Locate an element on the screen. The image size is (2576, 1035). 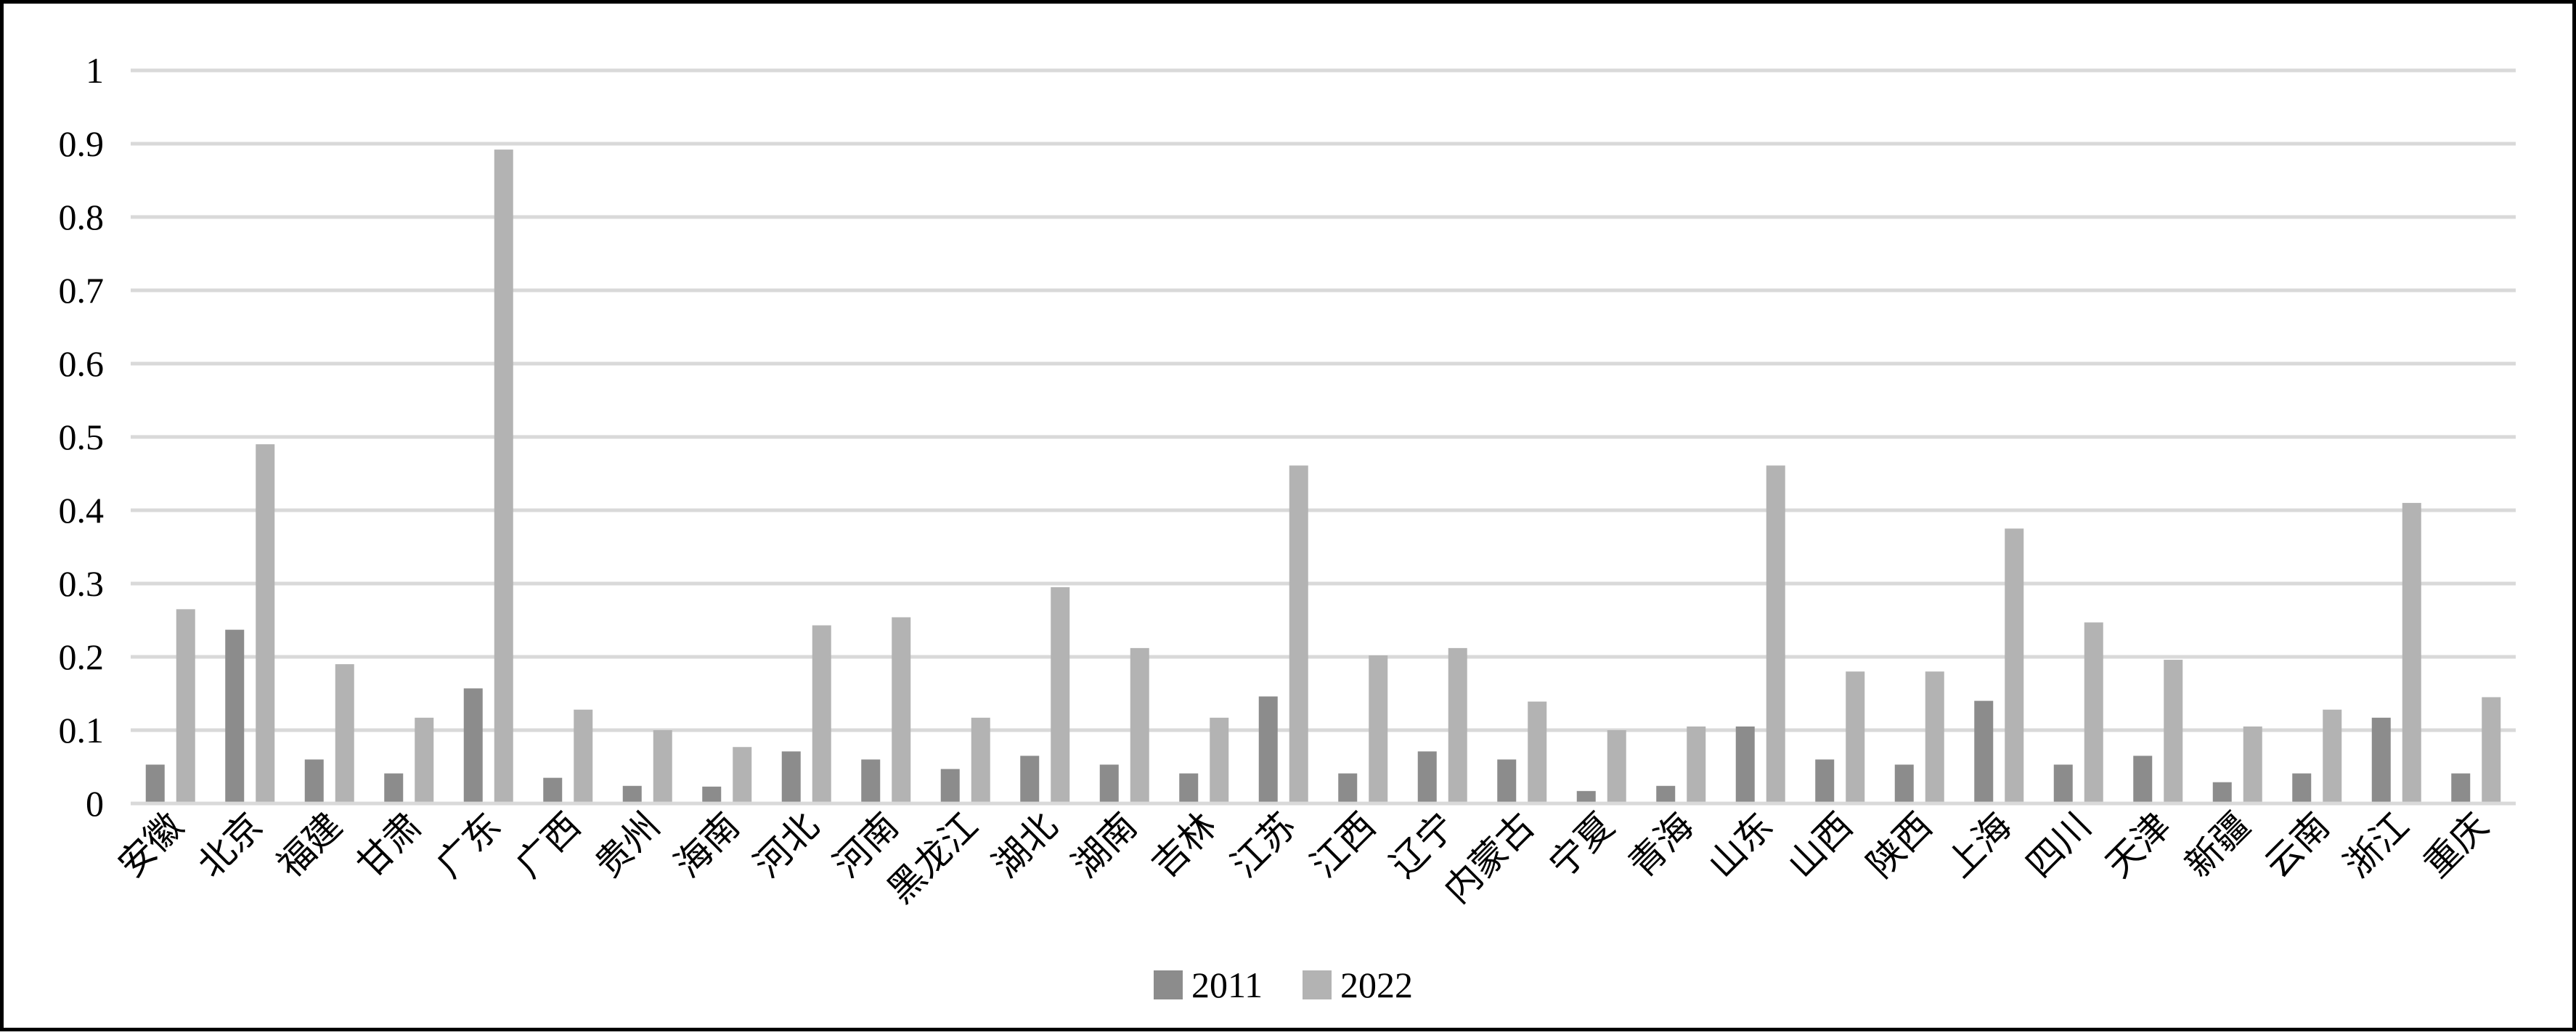
bar-2011-河南 is located at coordinates (871, 781).